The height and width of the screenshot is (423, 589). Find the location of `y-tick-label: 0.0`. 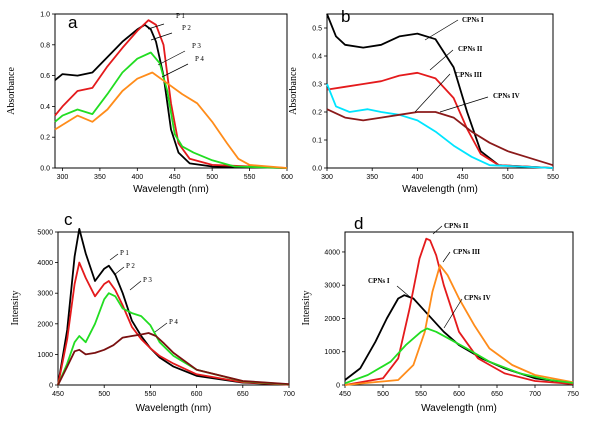

y-tick-label: 0.0 is located at coordinates (317, 169).